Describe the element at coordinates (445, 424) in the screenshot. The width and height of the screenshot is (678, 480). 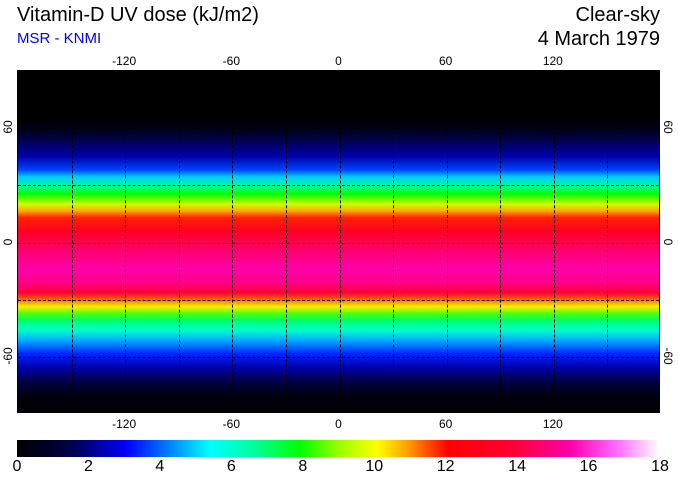
I see `bottom-lon-tick: 60` at that location.